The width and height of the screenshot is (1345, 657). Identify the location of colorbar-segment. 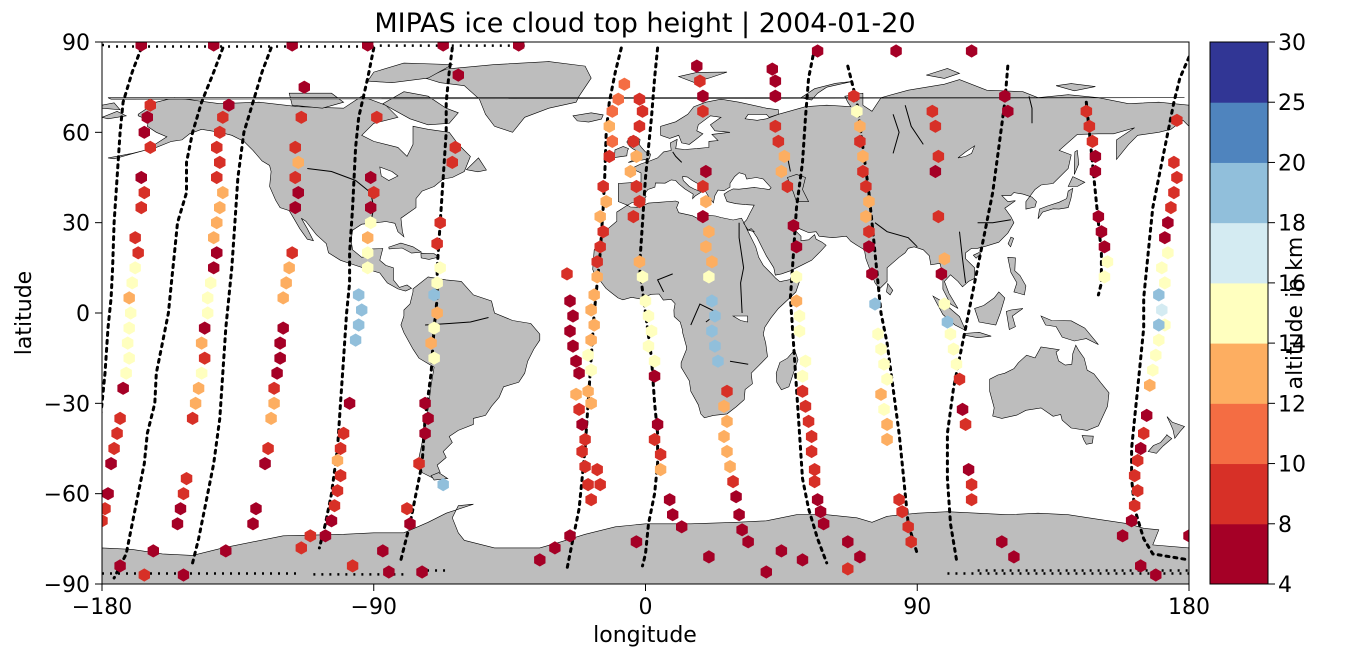
(1239, 554).